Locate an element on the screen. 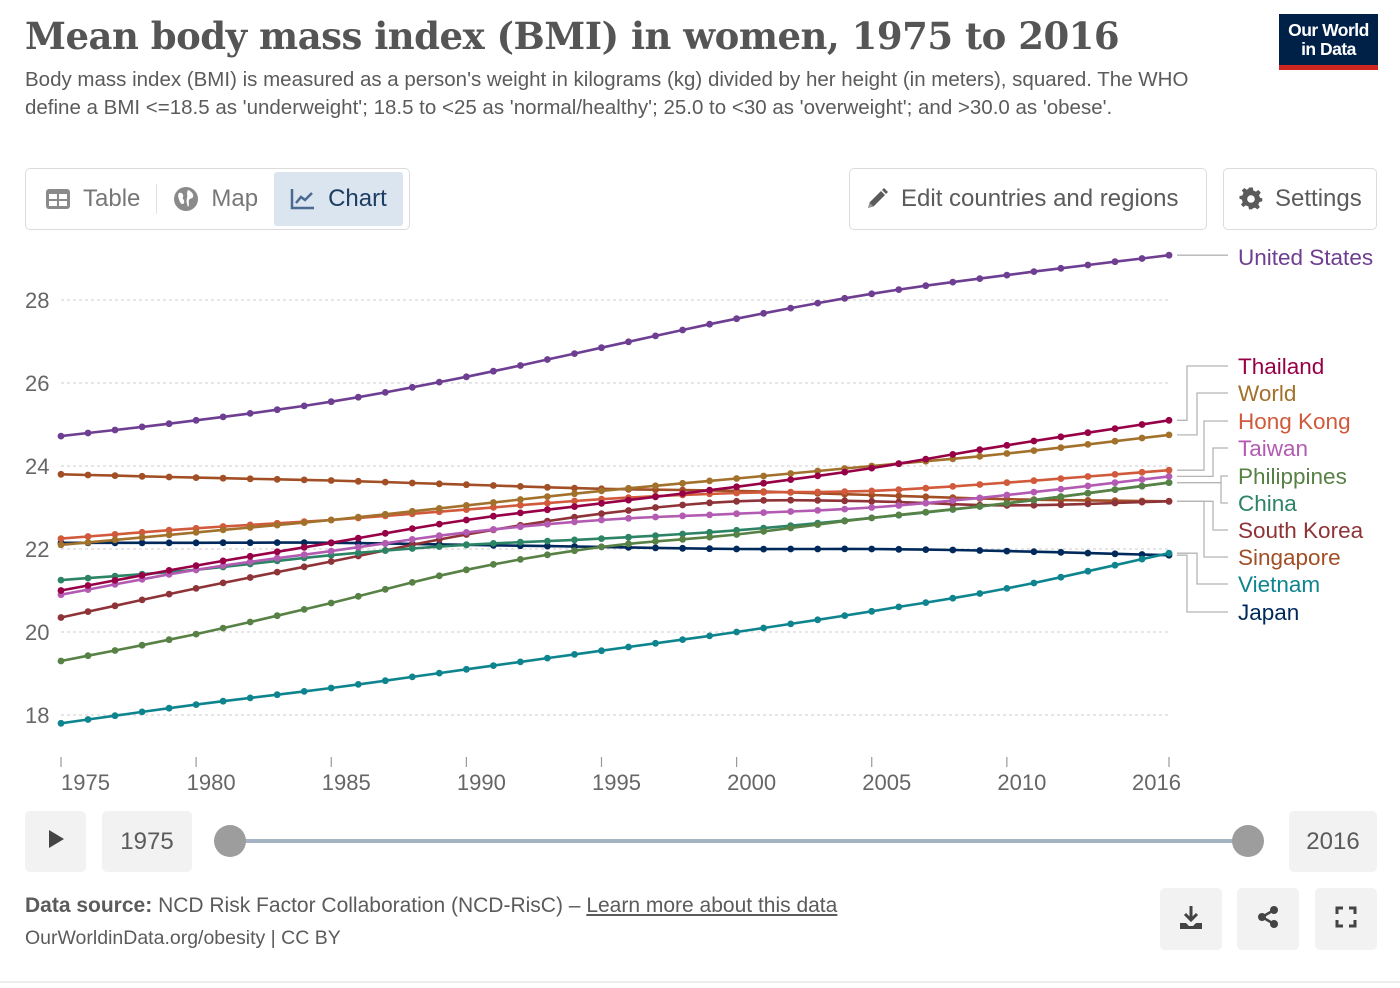 This screenshot has height=988, width=1400. series-hong-kong is located at coordinates (615, 504).